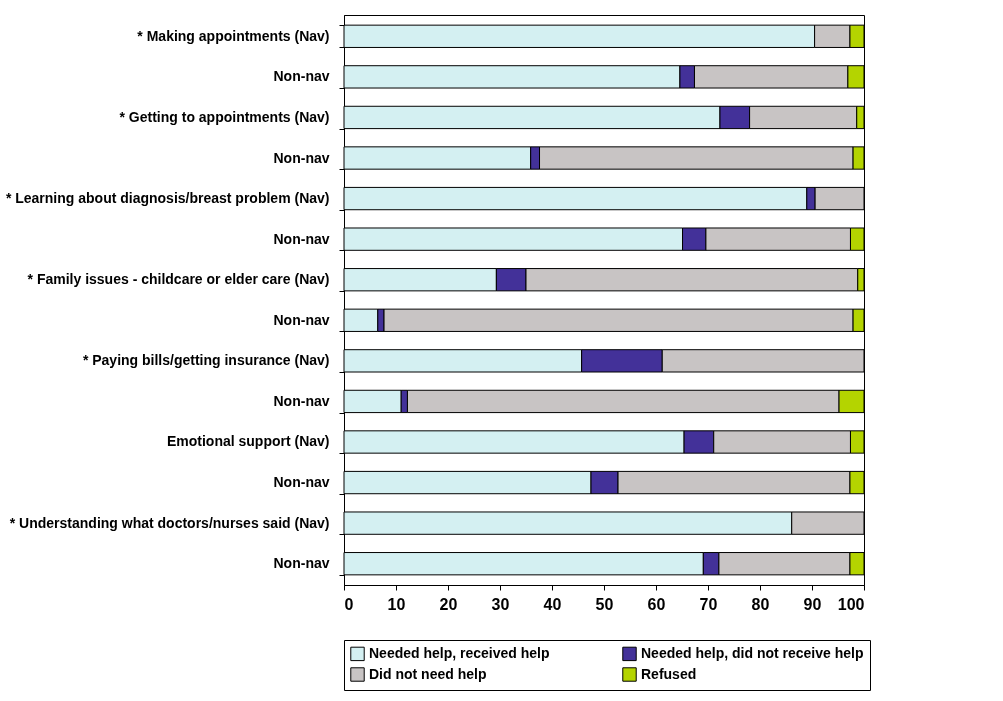 This screenshot has height=701, width=1003. I want to click on legend-label: Did not need help, so click(428, 673).